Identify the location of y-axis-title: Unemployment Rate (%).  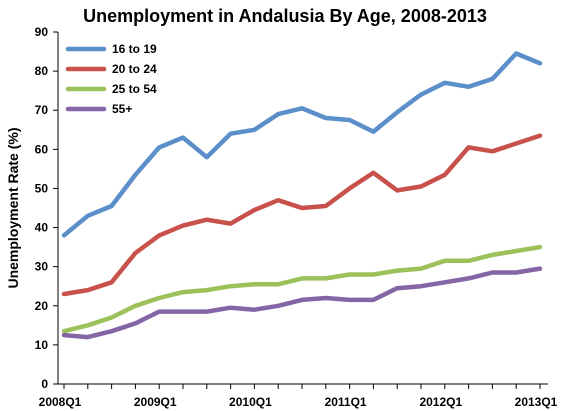
(13, 207).